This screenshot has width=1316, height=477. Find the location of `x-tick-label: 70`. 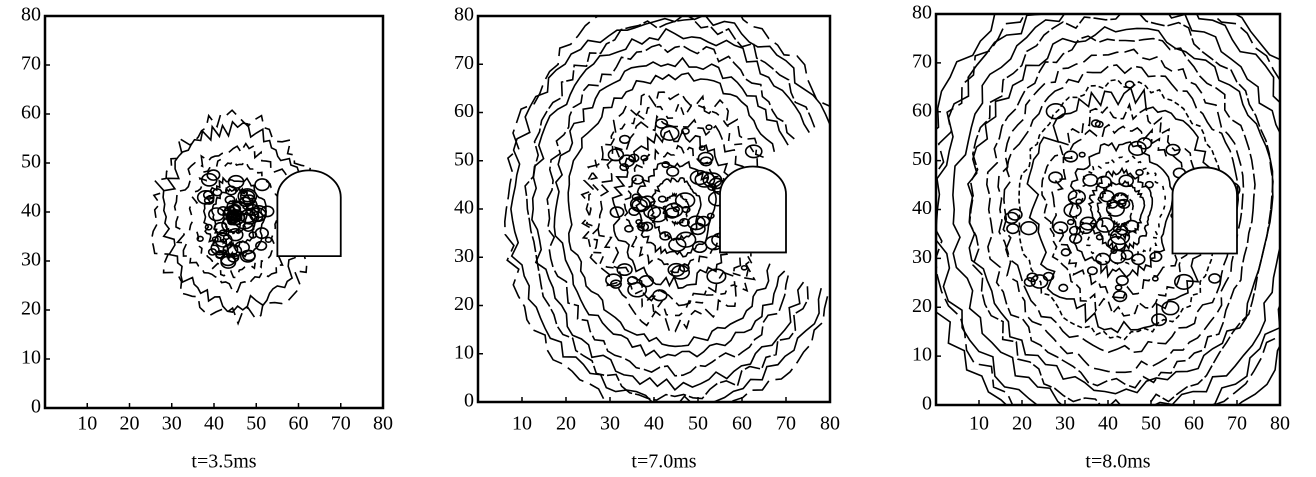

x-tick-label: 70 is located at coordinates (786, 424).